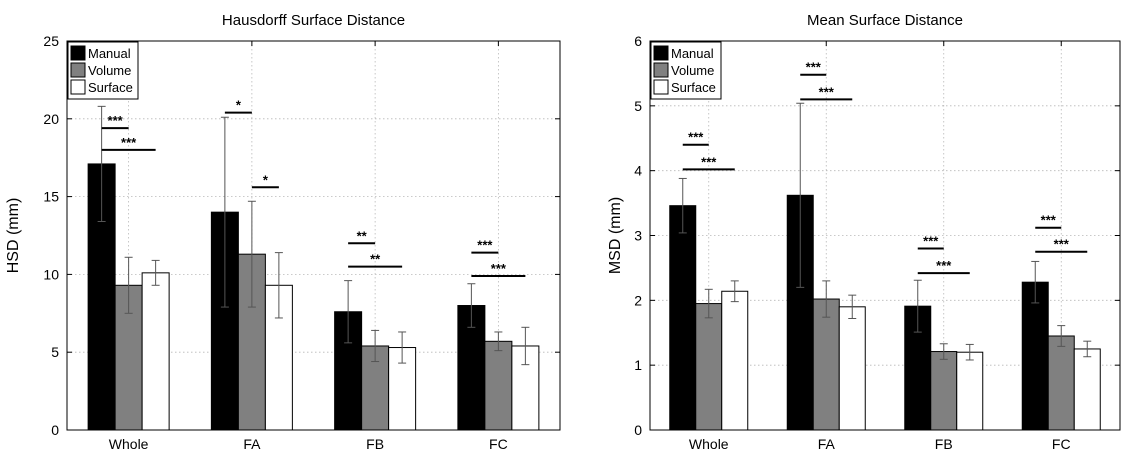  I want to click on y-tick-label: 4, so click(638, 171).